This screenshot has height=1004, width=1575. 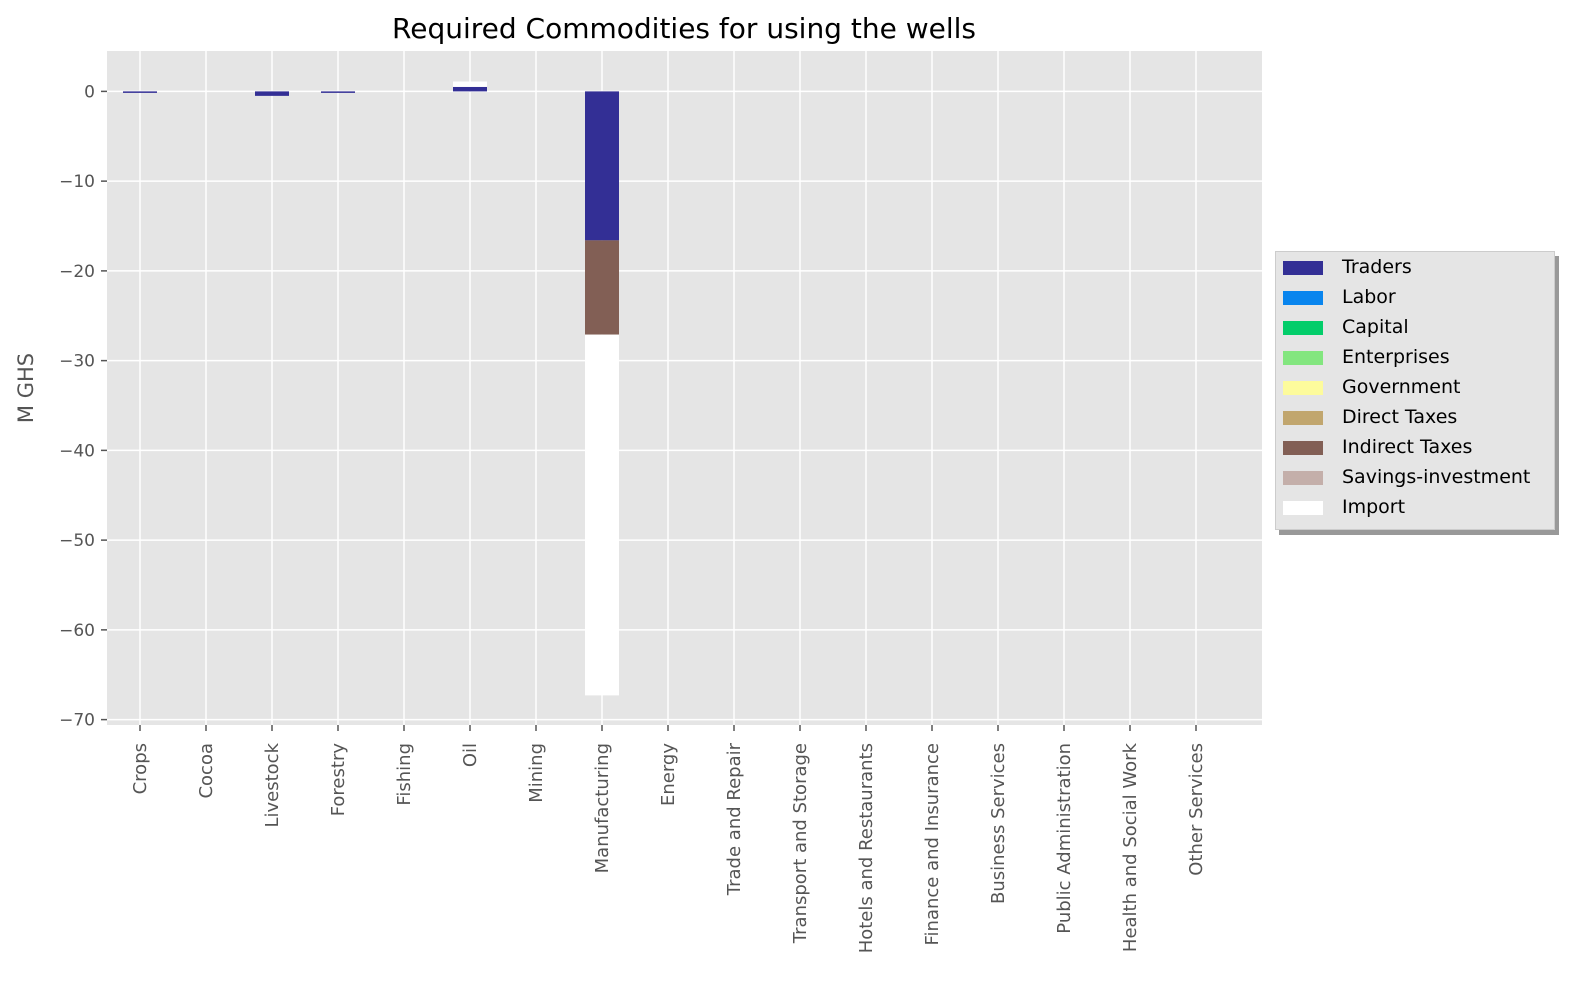 I want to click on legend-item-direct-taxes: Direct Taxes, so click(x=1416, y=419).